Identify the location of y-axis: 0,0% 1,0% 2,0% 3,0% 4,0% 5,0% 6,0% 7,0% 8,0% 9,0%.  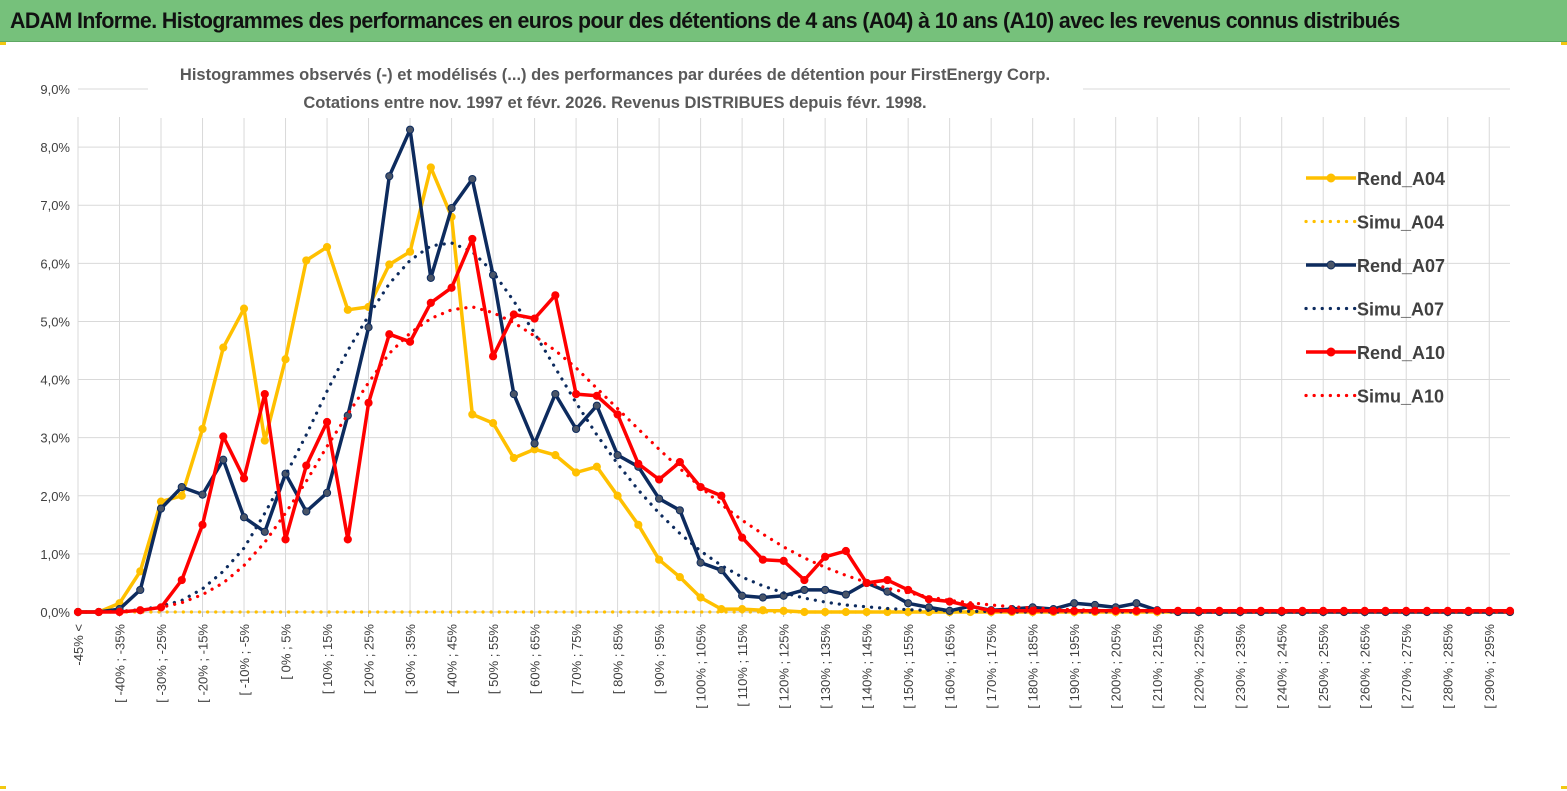
(55, 351).